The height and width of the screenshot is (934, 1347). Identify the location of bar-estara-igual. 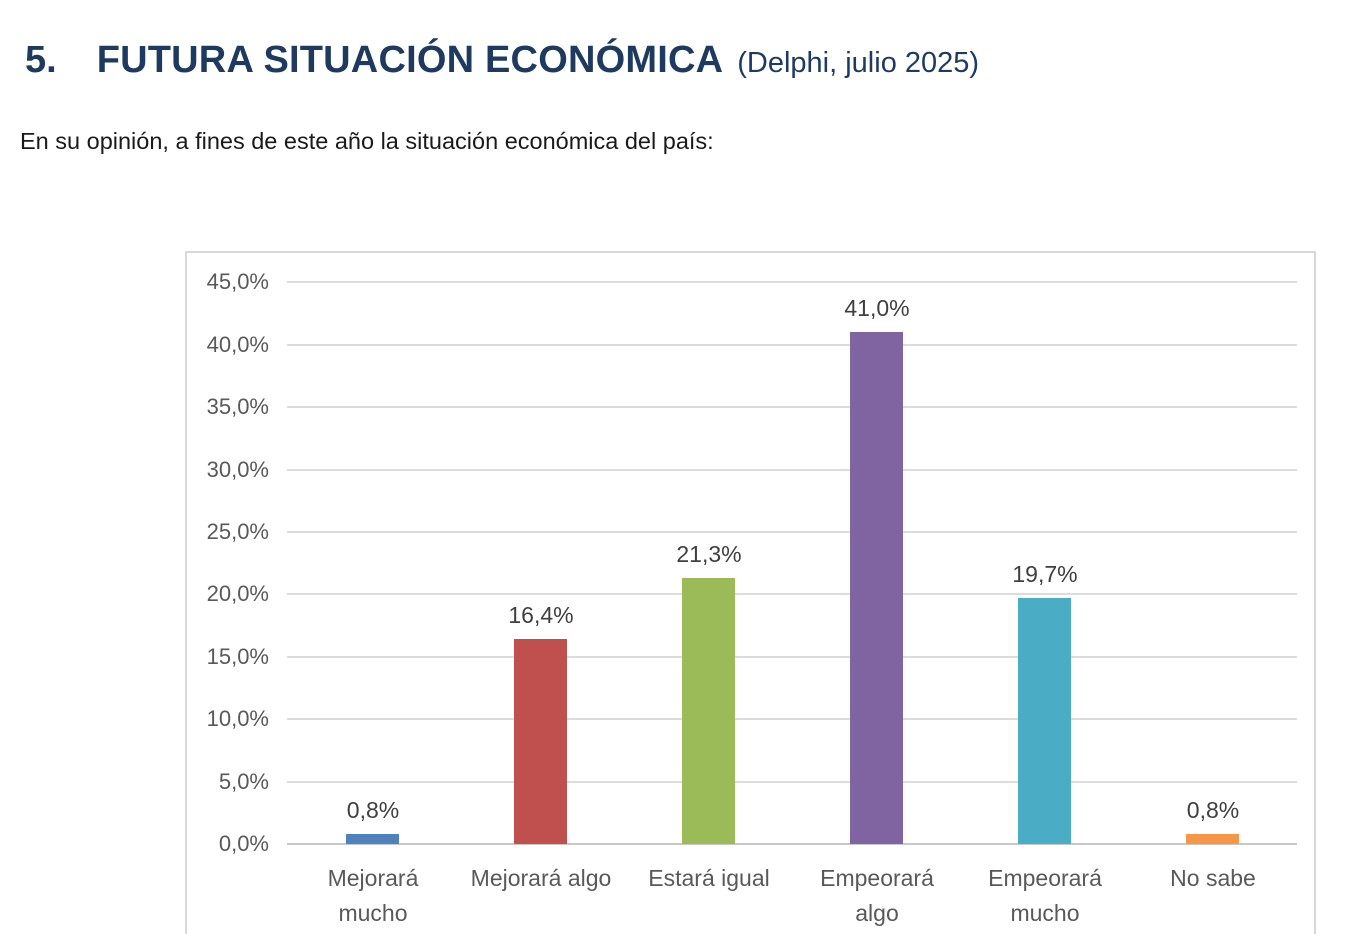
(708, 711).